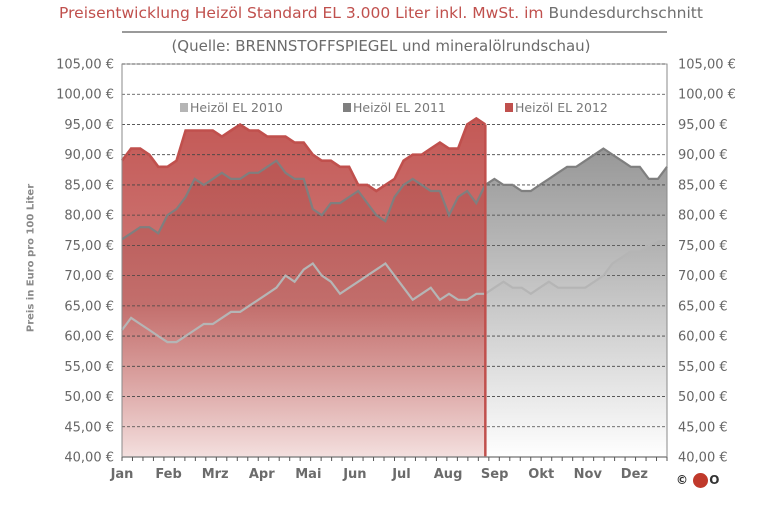 The height and width of the screenshot is (508, 762). What do you see at coordinates (399, 107) in the screenshot?
I see `legend-label: Heizöl EL 2011` at bounding box center [399, 107].